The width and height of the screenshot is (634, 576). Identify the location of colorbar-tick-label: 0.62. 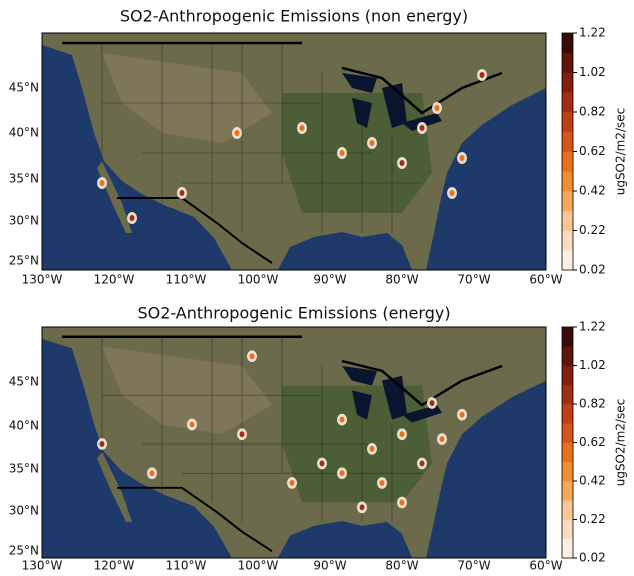
(592, 151).